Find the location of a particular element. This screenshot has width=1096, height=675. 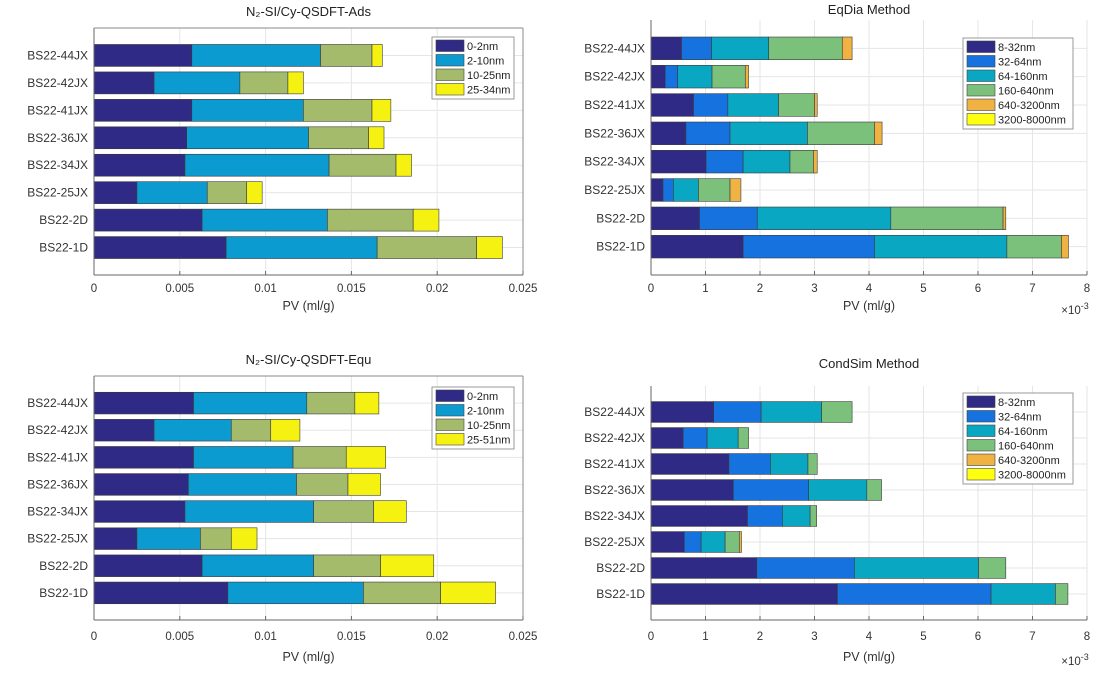

multiplier-exponent: -3 is located at coordinates (1085, 657).